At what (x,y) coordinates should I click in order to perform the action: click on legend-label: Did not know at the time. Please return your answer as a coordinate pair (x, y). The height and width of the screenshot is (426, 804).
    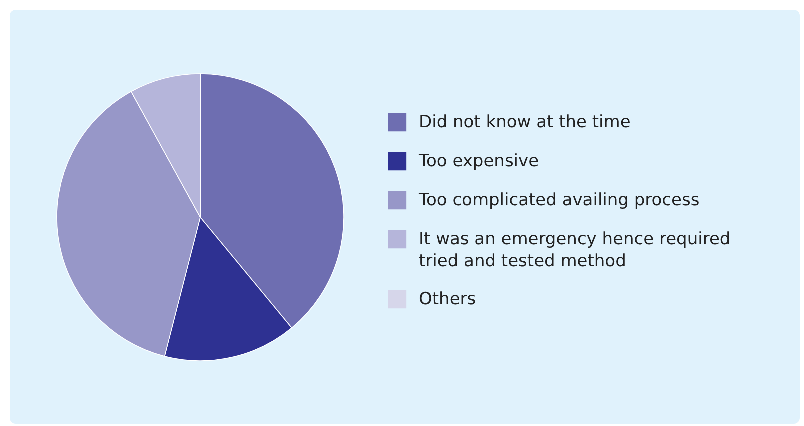
    Looking at the image, I should click on (525, 122).